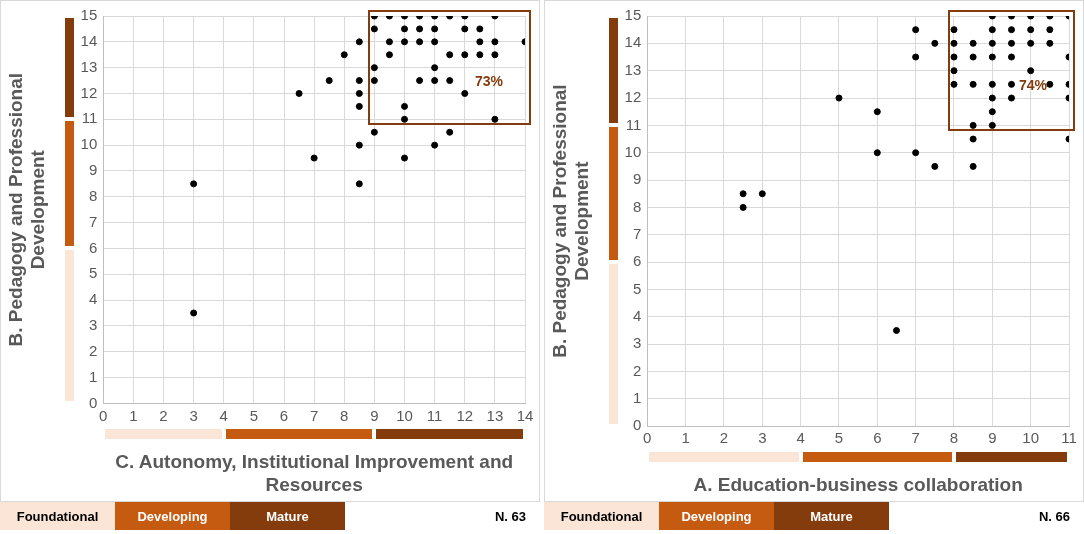 Image resolution: width=1084 pixels, height=534 pixels. Describe the element at coordinates (762, 438) in the screenshot. I see `x-tick-label: 3` at that location.